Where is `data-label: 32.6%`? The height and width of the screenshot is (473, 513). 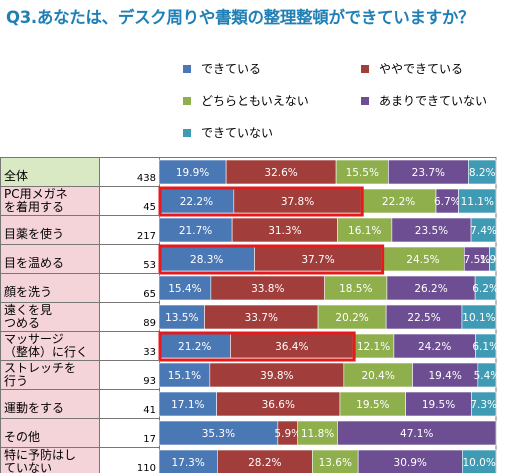 data-label: 32.6% is located at coordinates (280, 173).